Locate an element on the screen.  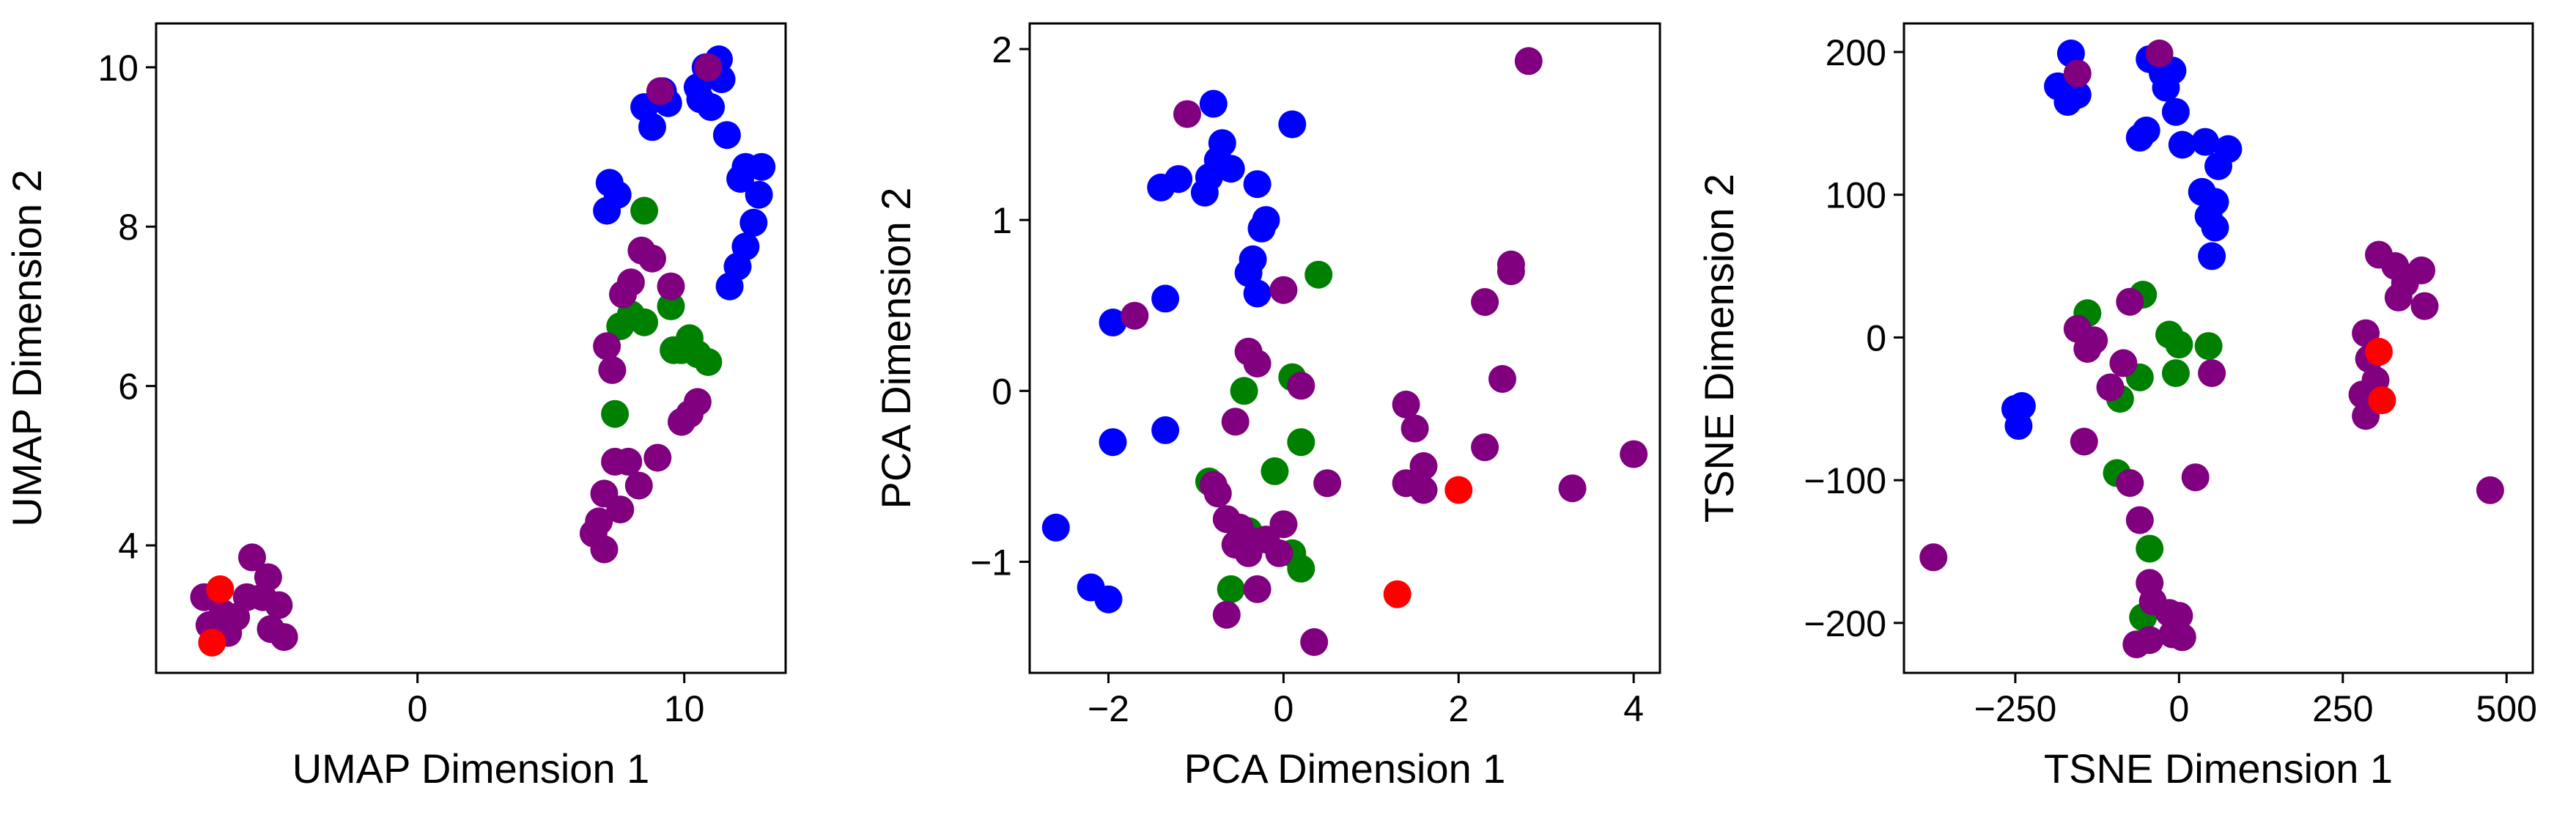
umap-y-tick-label: 4 is located at coordinates (128, 546).